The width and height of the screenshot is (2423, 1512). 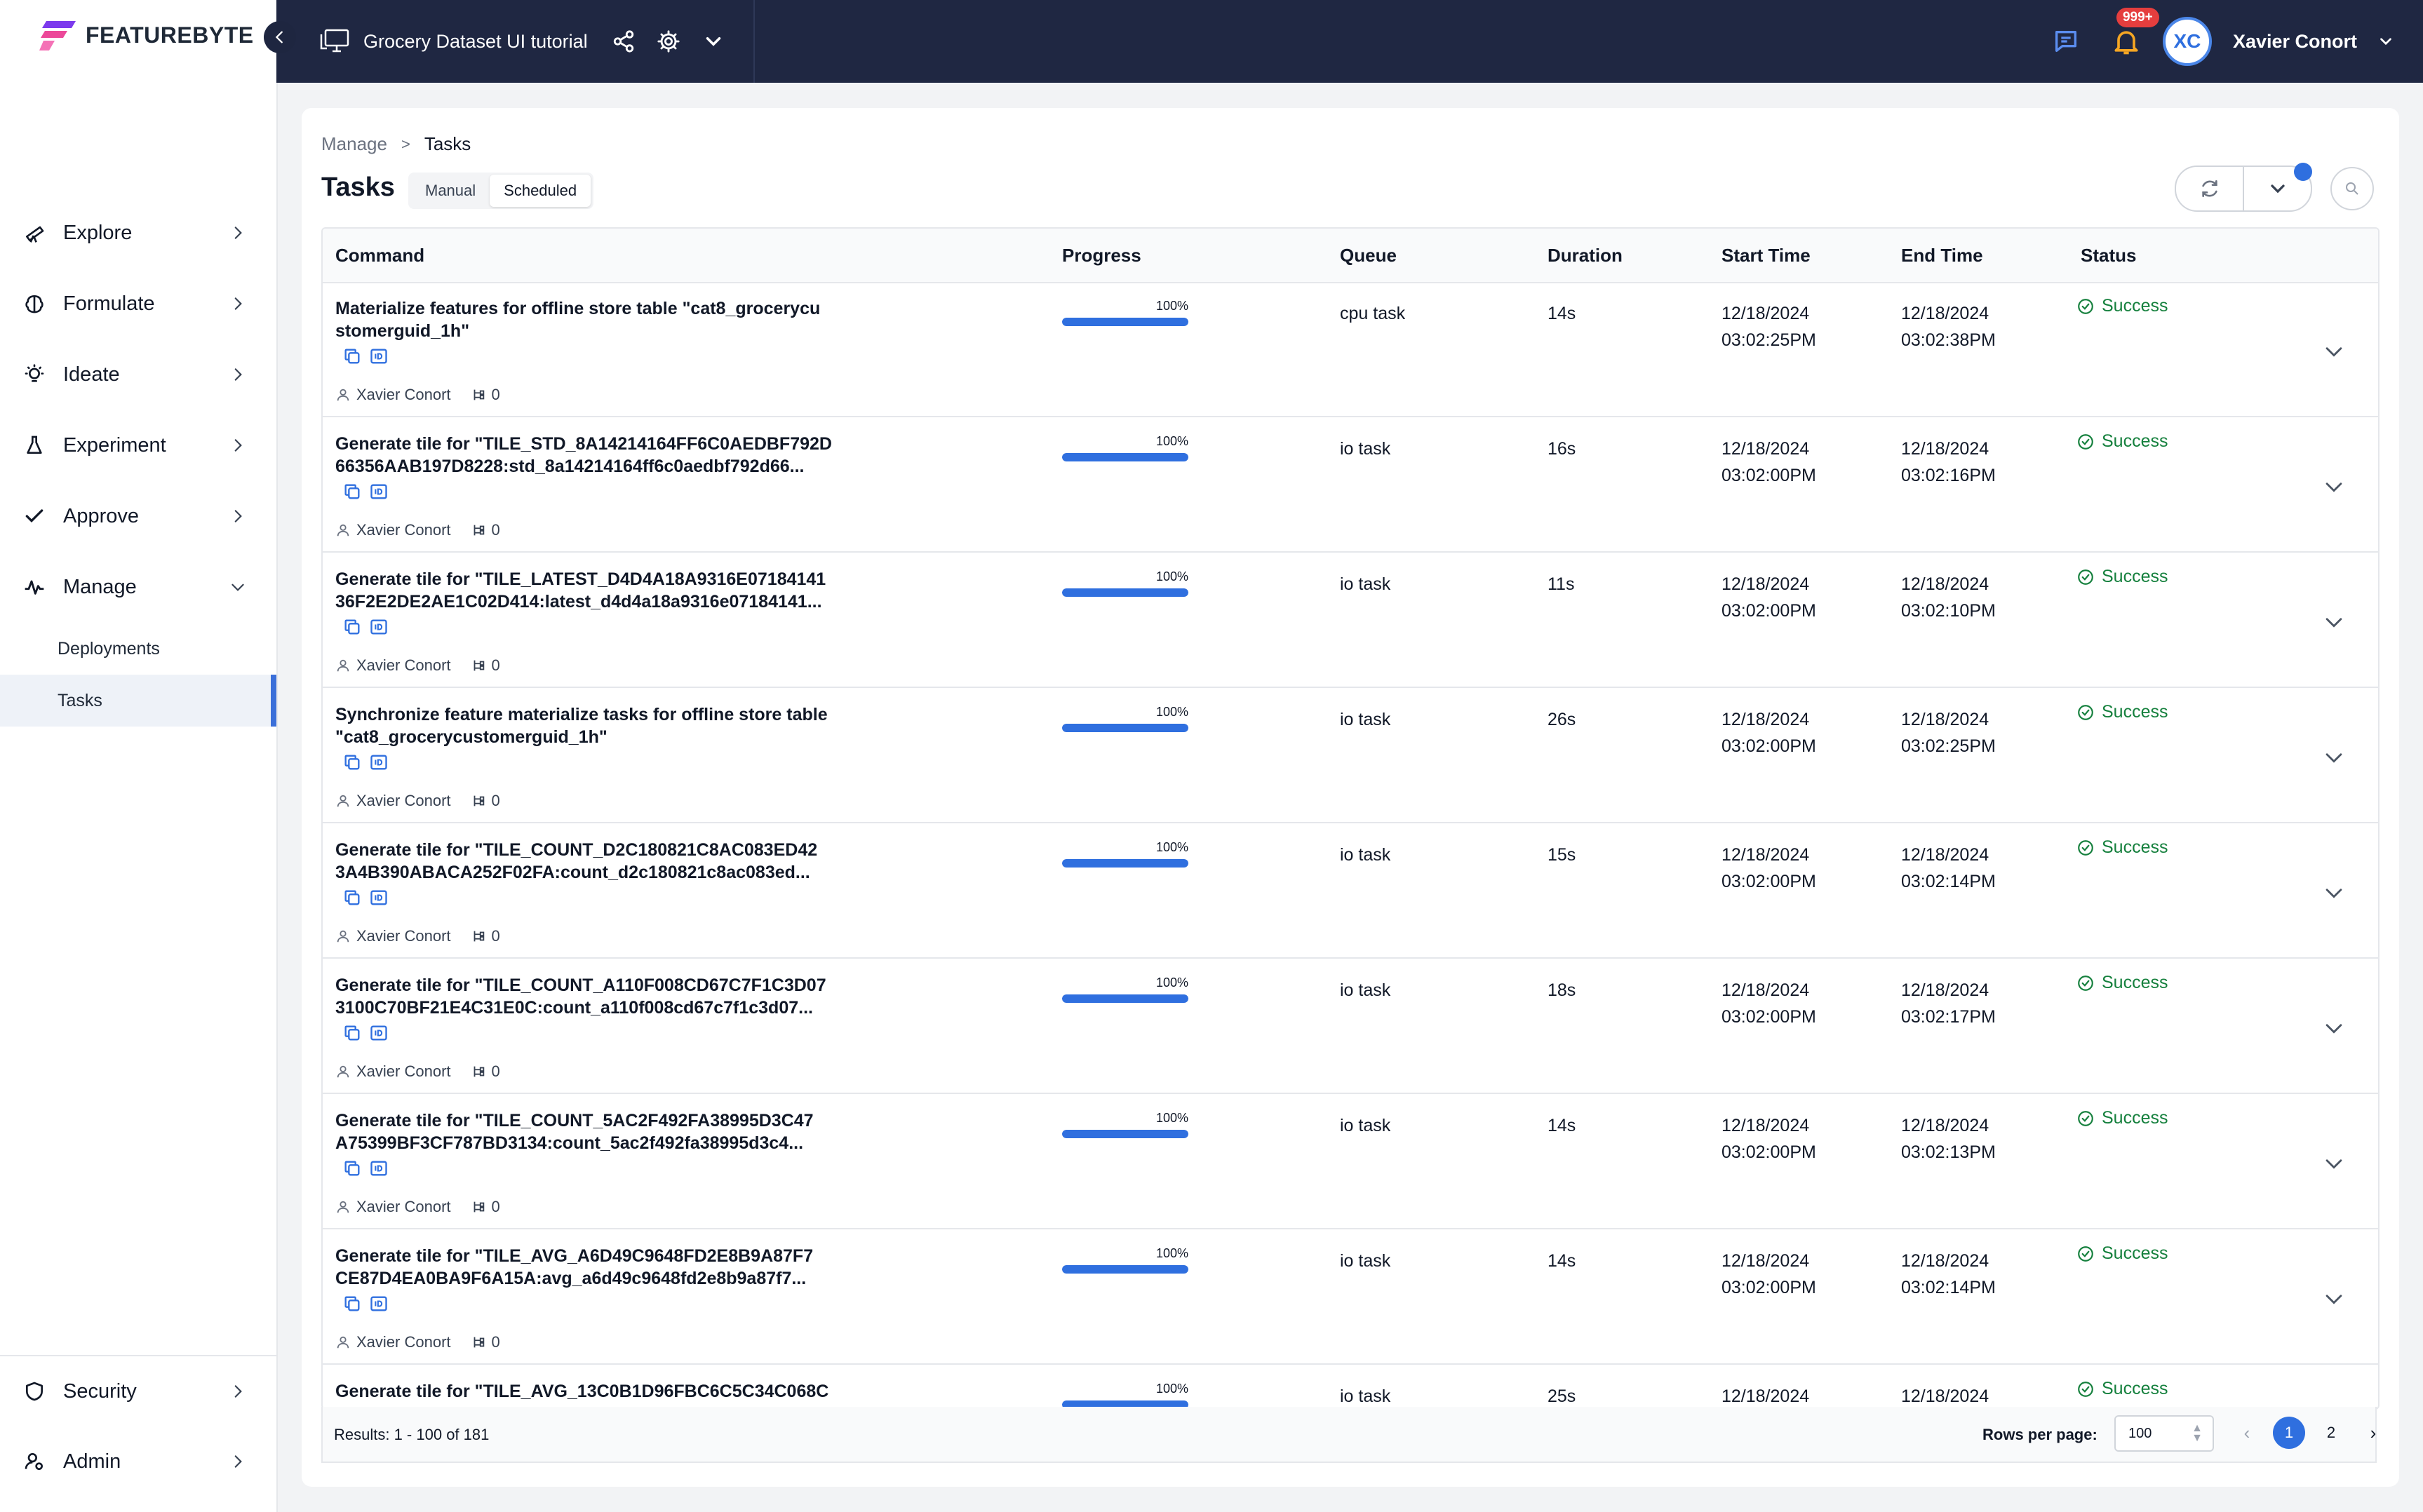 I want to click on column-progress: Progress, so click(x=1102, y=255).